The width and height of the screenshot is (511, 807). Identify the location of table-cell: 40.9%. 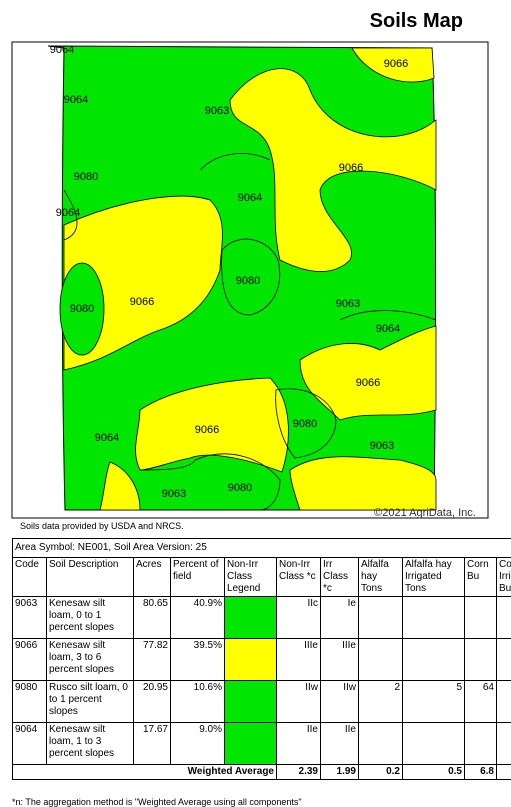
(198, 618).